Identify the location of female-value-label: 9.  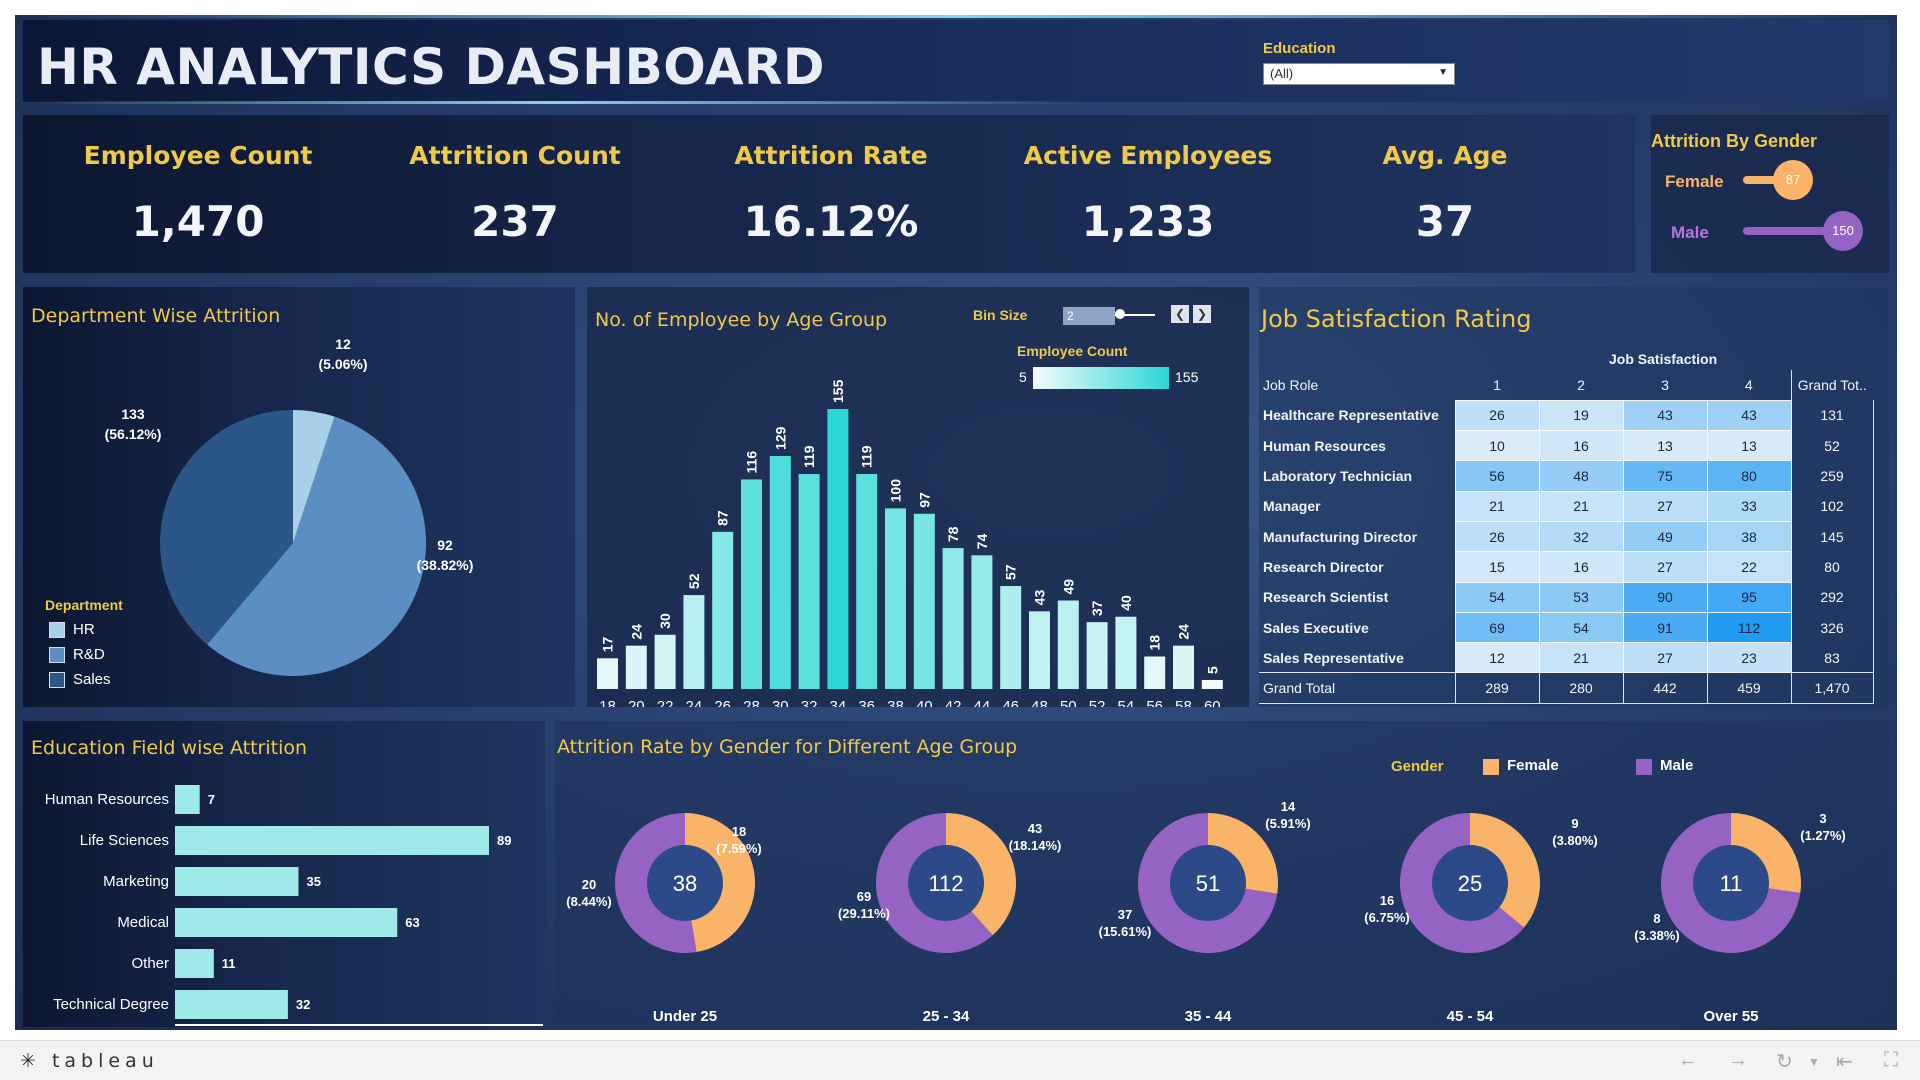
(1574, 823).